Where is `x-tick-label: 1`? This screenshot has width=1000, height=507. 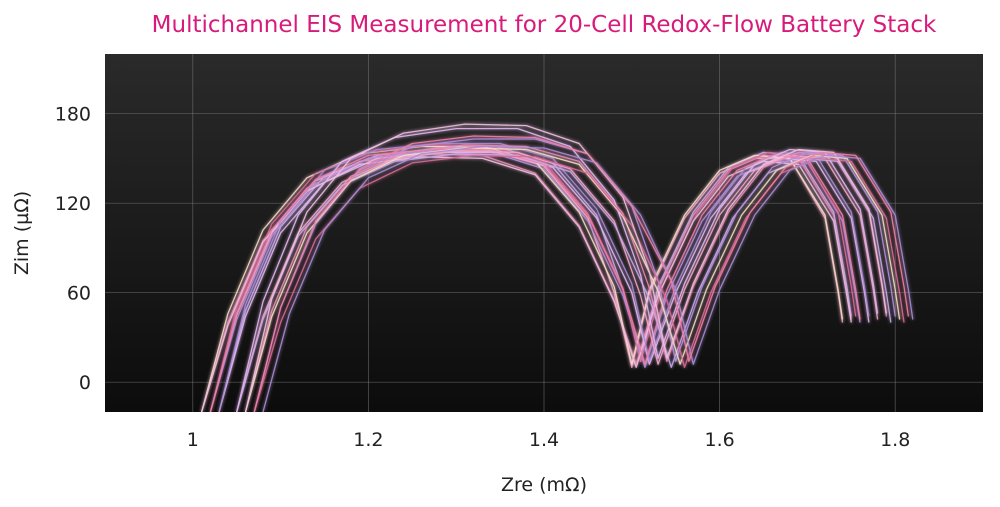
x-tick-label: 1 is located at coordinates (193, 440).